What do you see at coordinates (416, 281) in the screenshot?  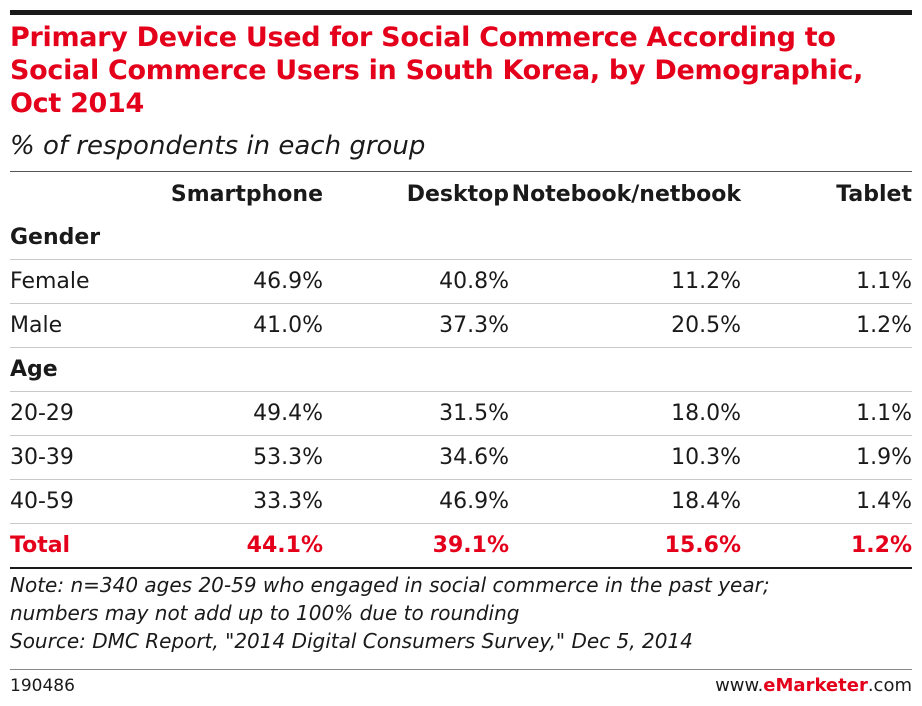 I see `table-row-female-desktop-value: 40.8%` at bounding box center [416, 281].